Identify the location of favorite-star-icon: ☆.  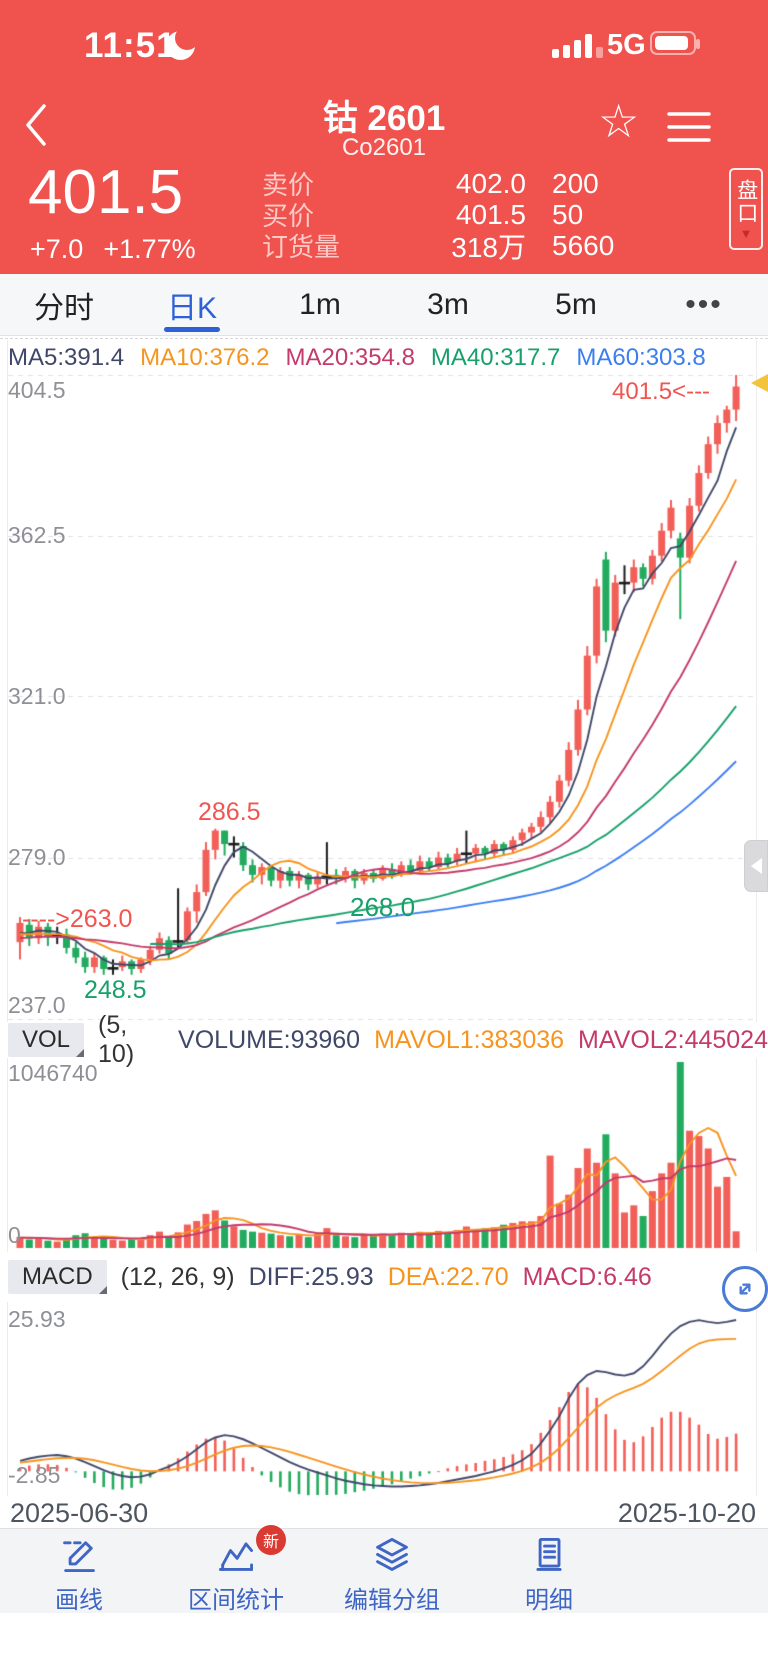
(619, 121).